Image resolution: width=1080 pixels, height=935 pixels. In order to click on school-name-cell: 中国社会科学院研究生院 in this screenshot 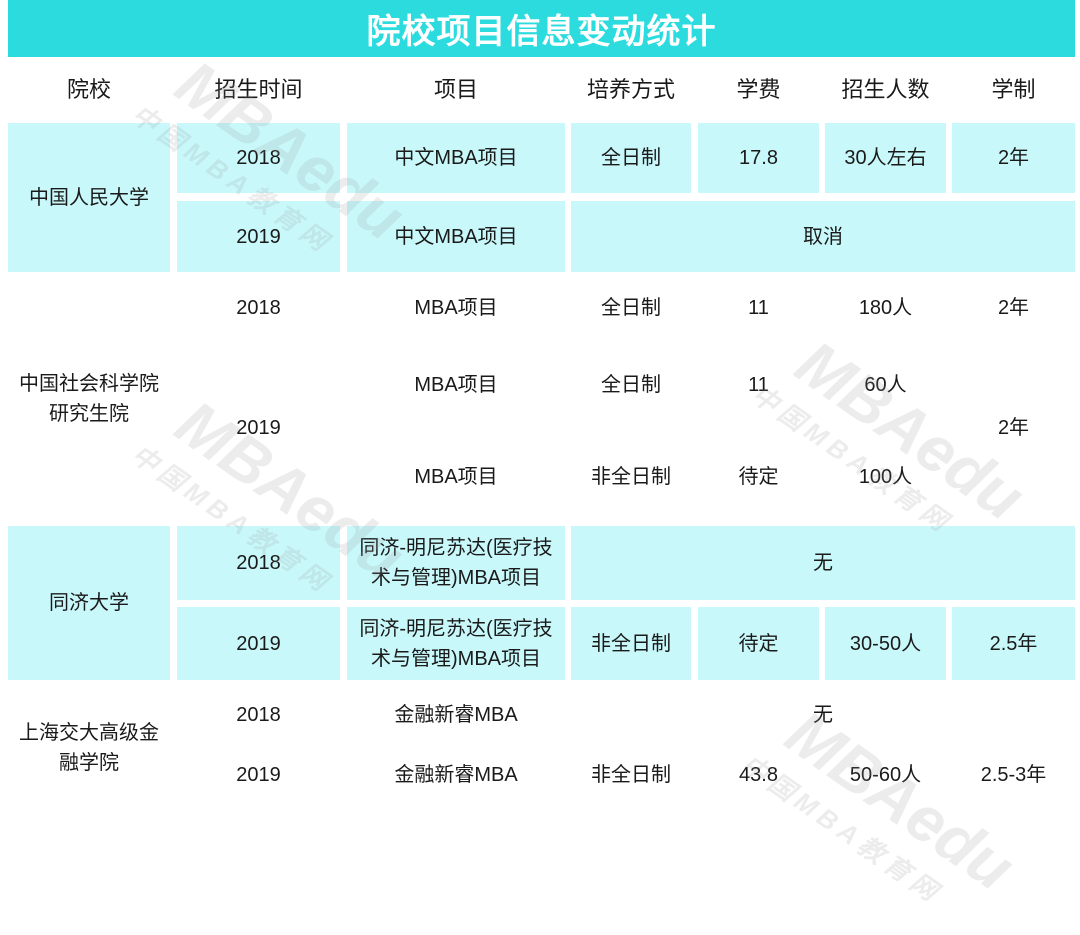, I will do `click(89, 399)`.